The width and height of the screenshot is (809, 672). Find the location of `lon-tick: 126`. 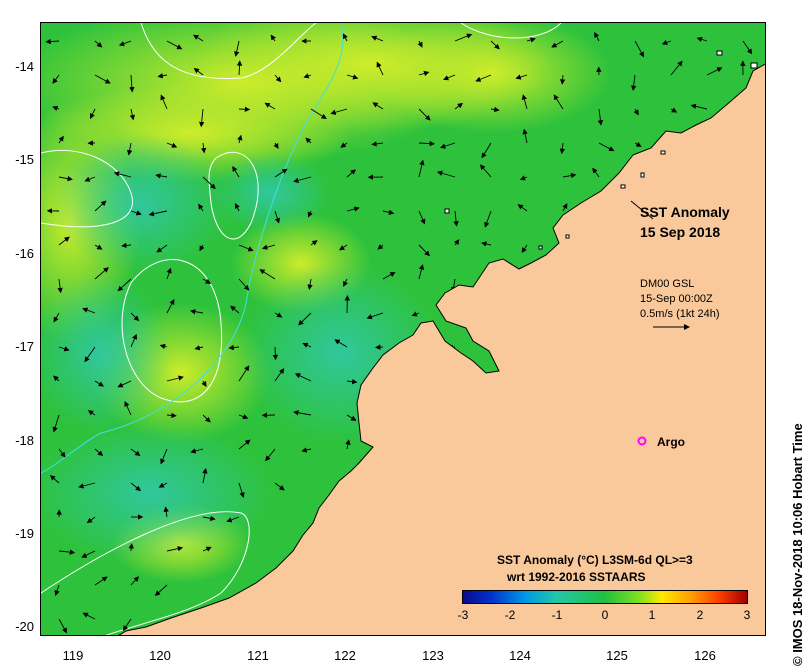

lon-tick: 126 is located at coordinates (705, 655).